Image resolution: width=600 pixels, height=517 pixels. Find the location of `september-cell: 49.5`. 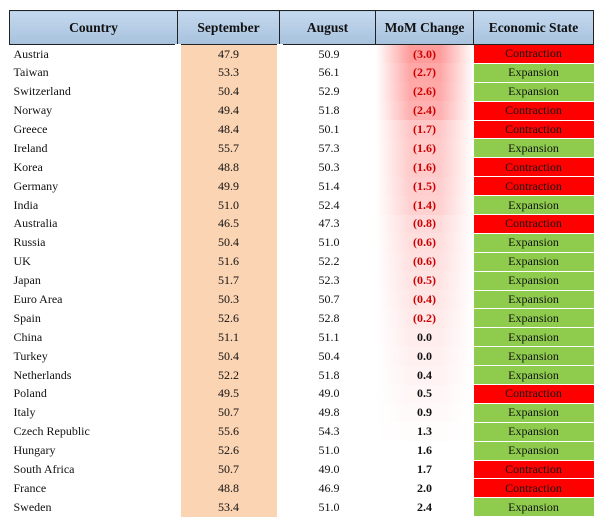

september-cell: 49.5 is located at coordinates (228, 394).